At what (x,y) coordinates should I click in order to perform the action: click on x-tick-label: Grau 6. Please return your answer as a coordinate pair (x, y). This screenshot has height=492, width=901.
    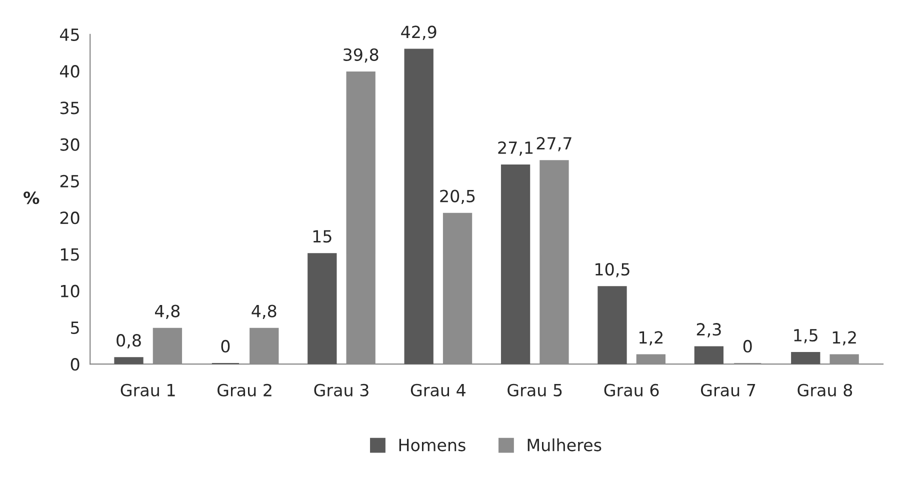
    Looking at the image, I should click on (631, 390).